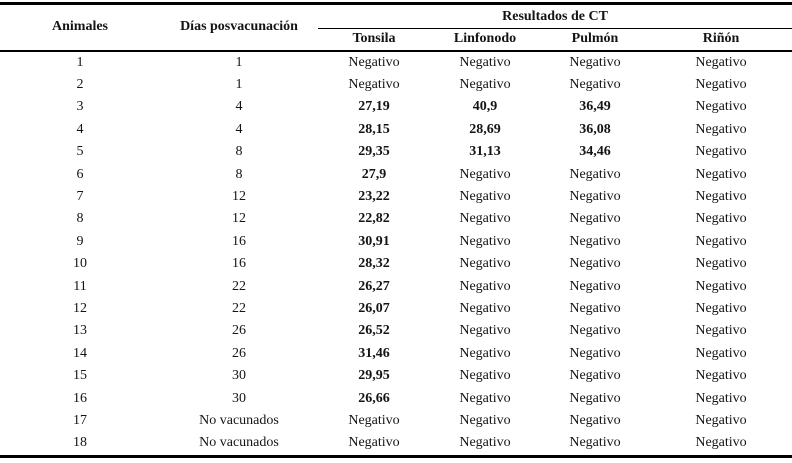 This screenshot has height=463, width=792. Describe the element at coordinates (396, 309) in the screenshot. I see `table-row: 12 22 26,07 Negativo Negativo Negativo` at that location.